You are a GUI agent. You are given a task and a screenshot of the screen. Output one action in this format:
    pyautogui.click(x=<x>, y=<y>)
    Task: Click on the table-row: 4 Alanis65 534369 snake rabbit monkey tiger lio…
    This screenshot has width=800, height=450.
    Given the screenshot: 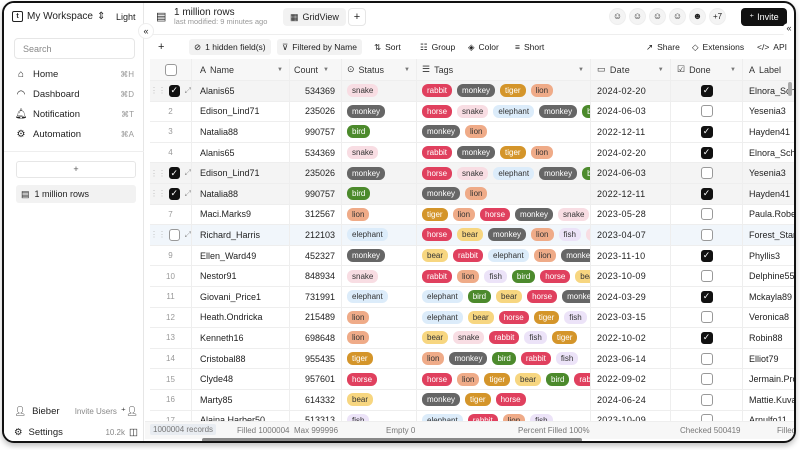 What is the action you would take?
    pyautogui.click(x=472, y=153)
    